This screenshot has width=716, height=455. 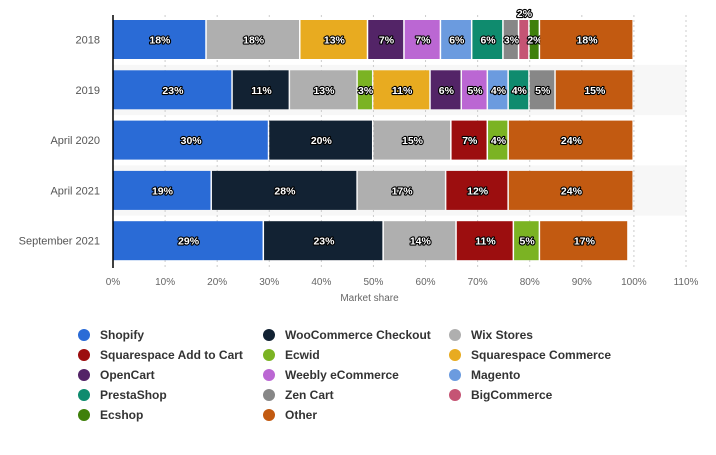 I want to click on legend-item: Ecshop, so click(x=110, y=415).